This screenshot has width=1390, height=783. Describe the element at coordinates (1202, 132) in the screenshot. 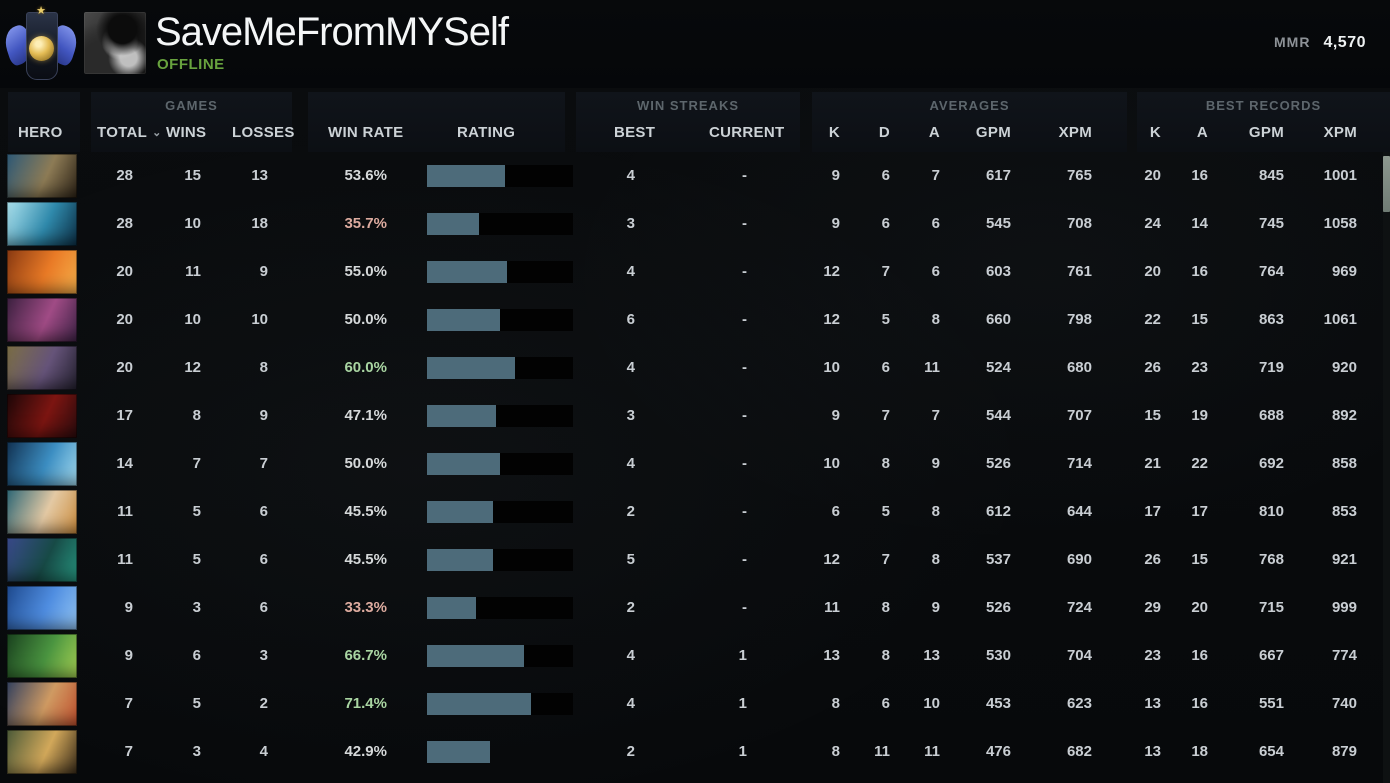

I see `column-header-record-assists: A` at that location.